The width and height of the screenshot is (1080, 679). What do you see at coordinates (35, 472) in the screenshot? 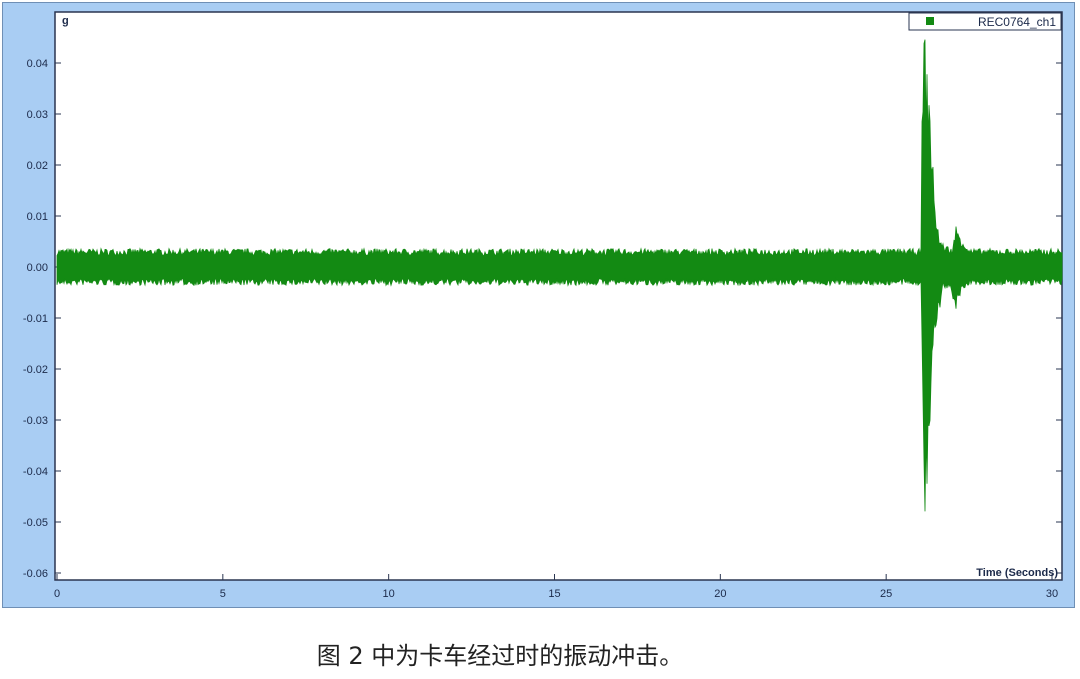
I see `y-tick-label: -0.04` at bounding box center [35, 472].